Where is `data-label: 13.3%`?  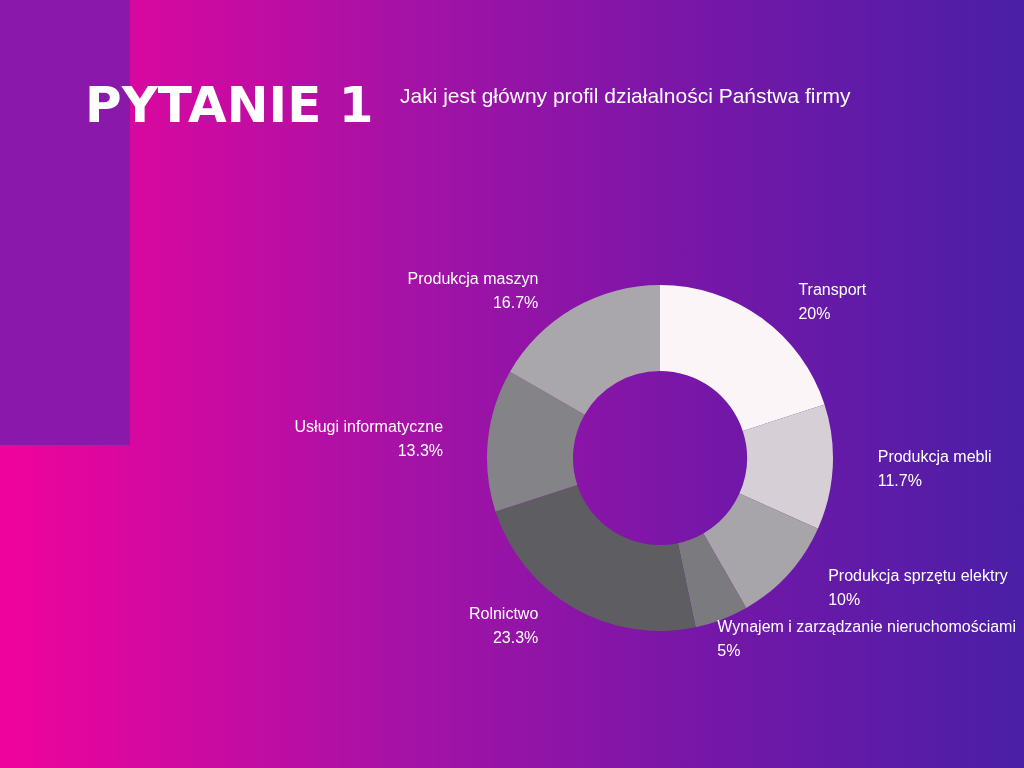 data-label: 13.3% is located at coordinates (420, 450).